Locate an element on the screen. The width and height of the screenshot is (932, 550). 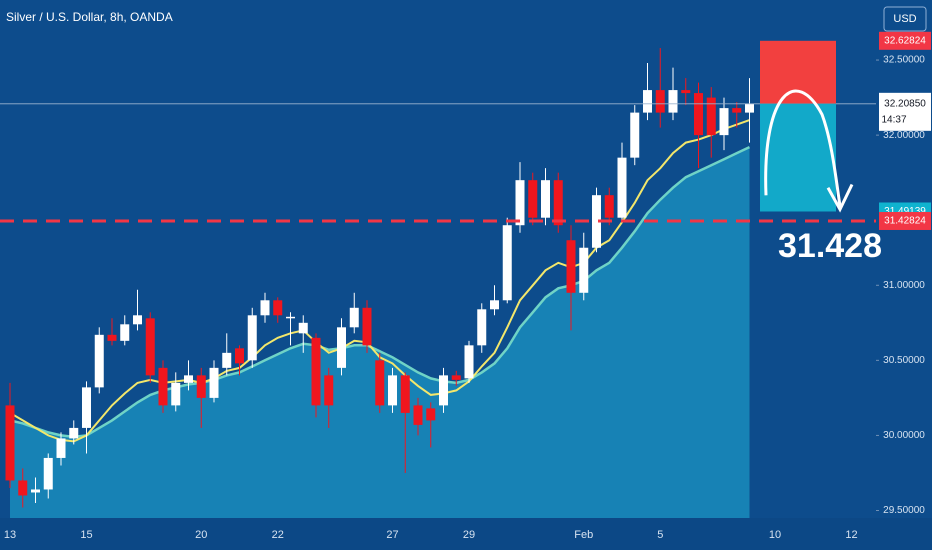
price-label: 32.62824 is located at coordinates (905, 40).